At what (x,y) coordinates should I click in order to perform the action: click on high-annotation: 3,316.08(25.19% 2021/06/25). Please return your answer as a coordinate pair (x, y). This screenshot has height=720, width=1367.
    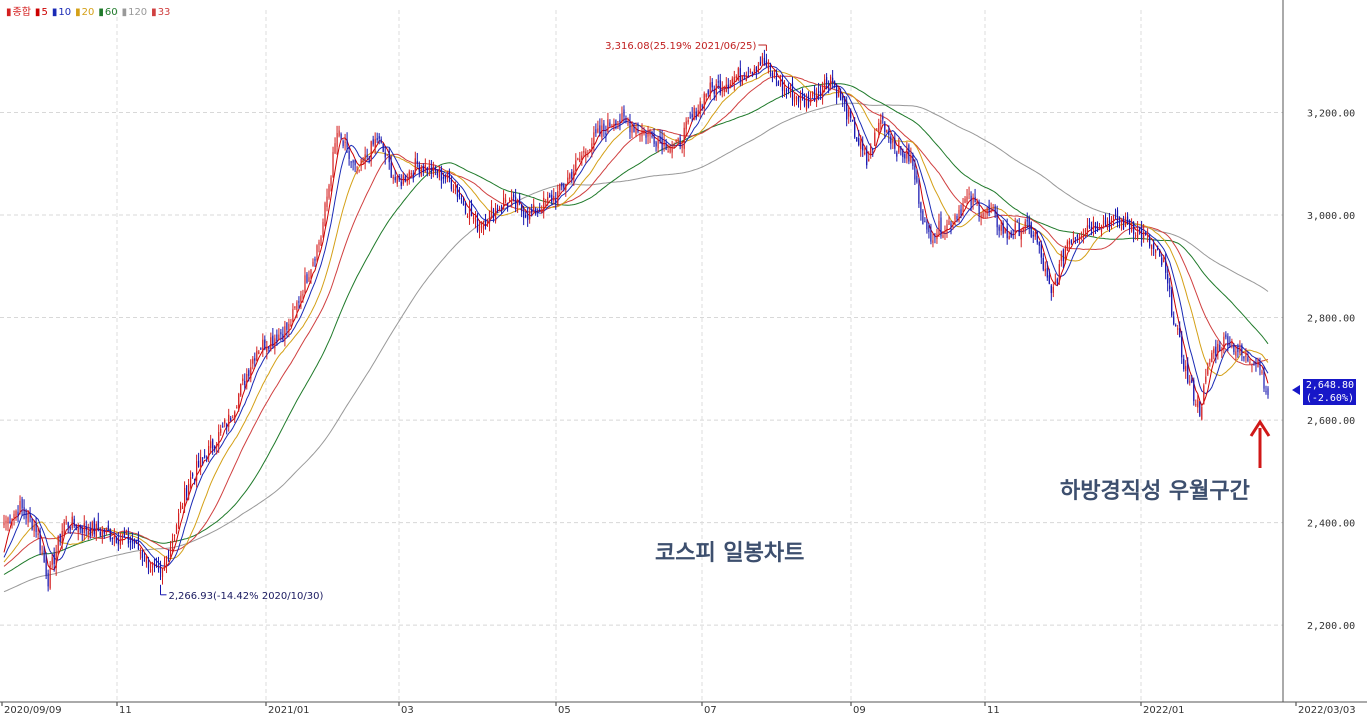
    Looking at the image, I should click on (680, 46).